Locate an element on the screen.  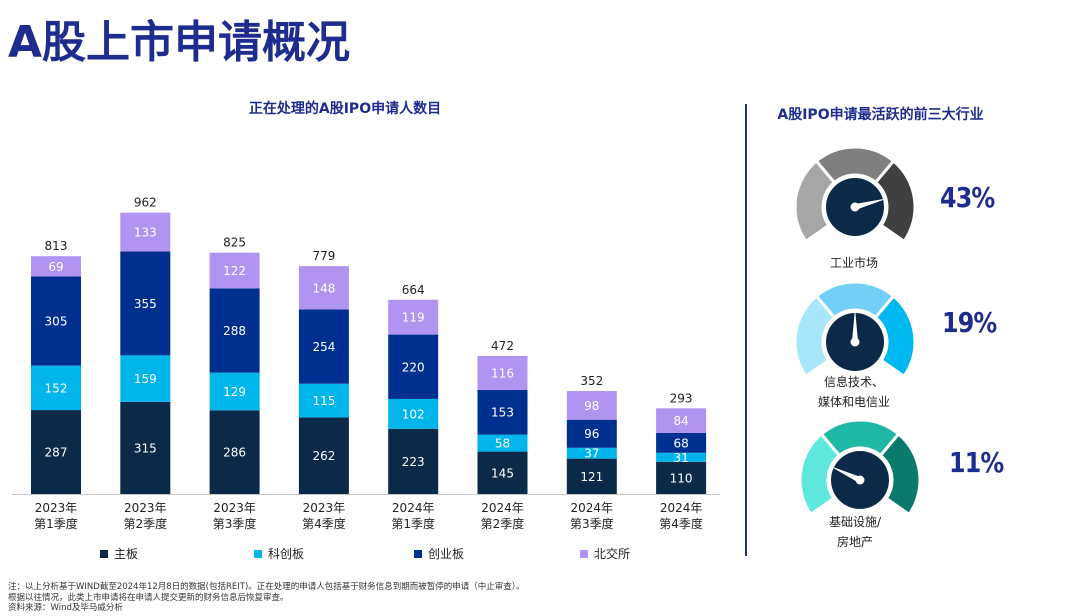
bar-value-label: 84 is located at coordinates (680, 421).